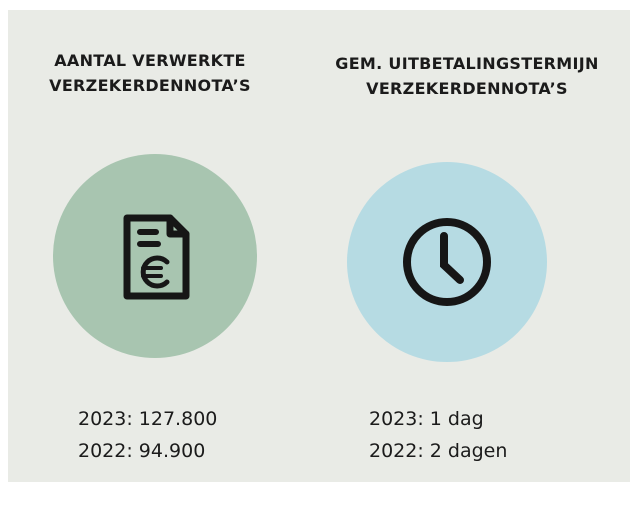 The height and width of the screenshot is (506, 630). Describe the element at coordinates (156, 257) in the screenshot. I see `invoice-icon` at that location.